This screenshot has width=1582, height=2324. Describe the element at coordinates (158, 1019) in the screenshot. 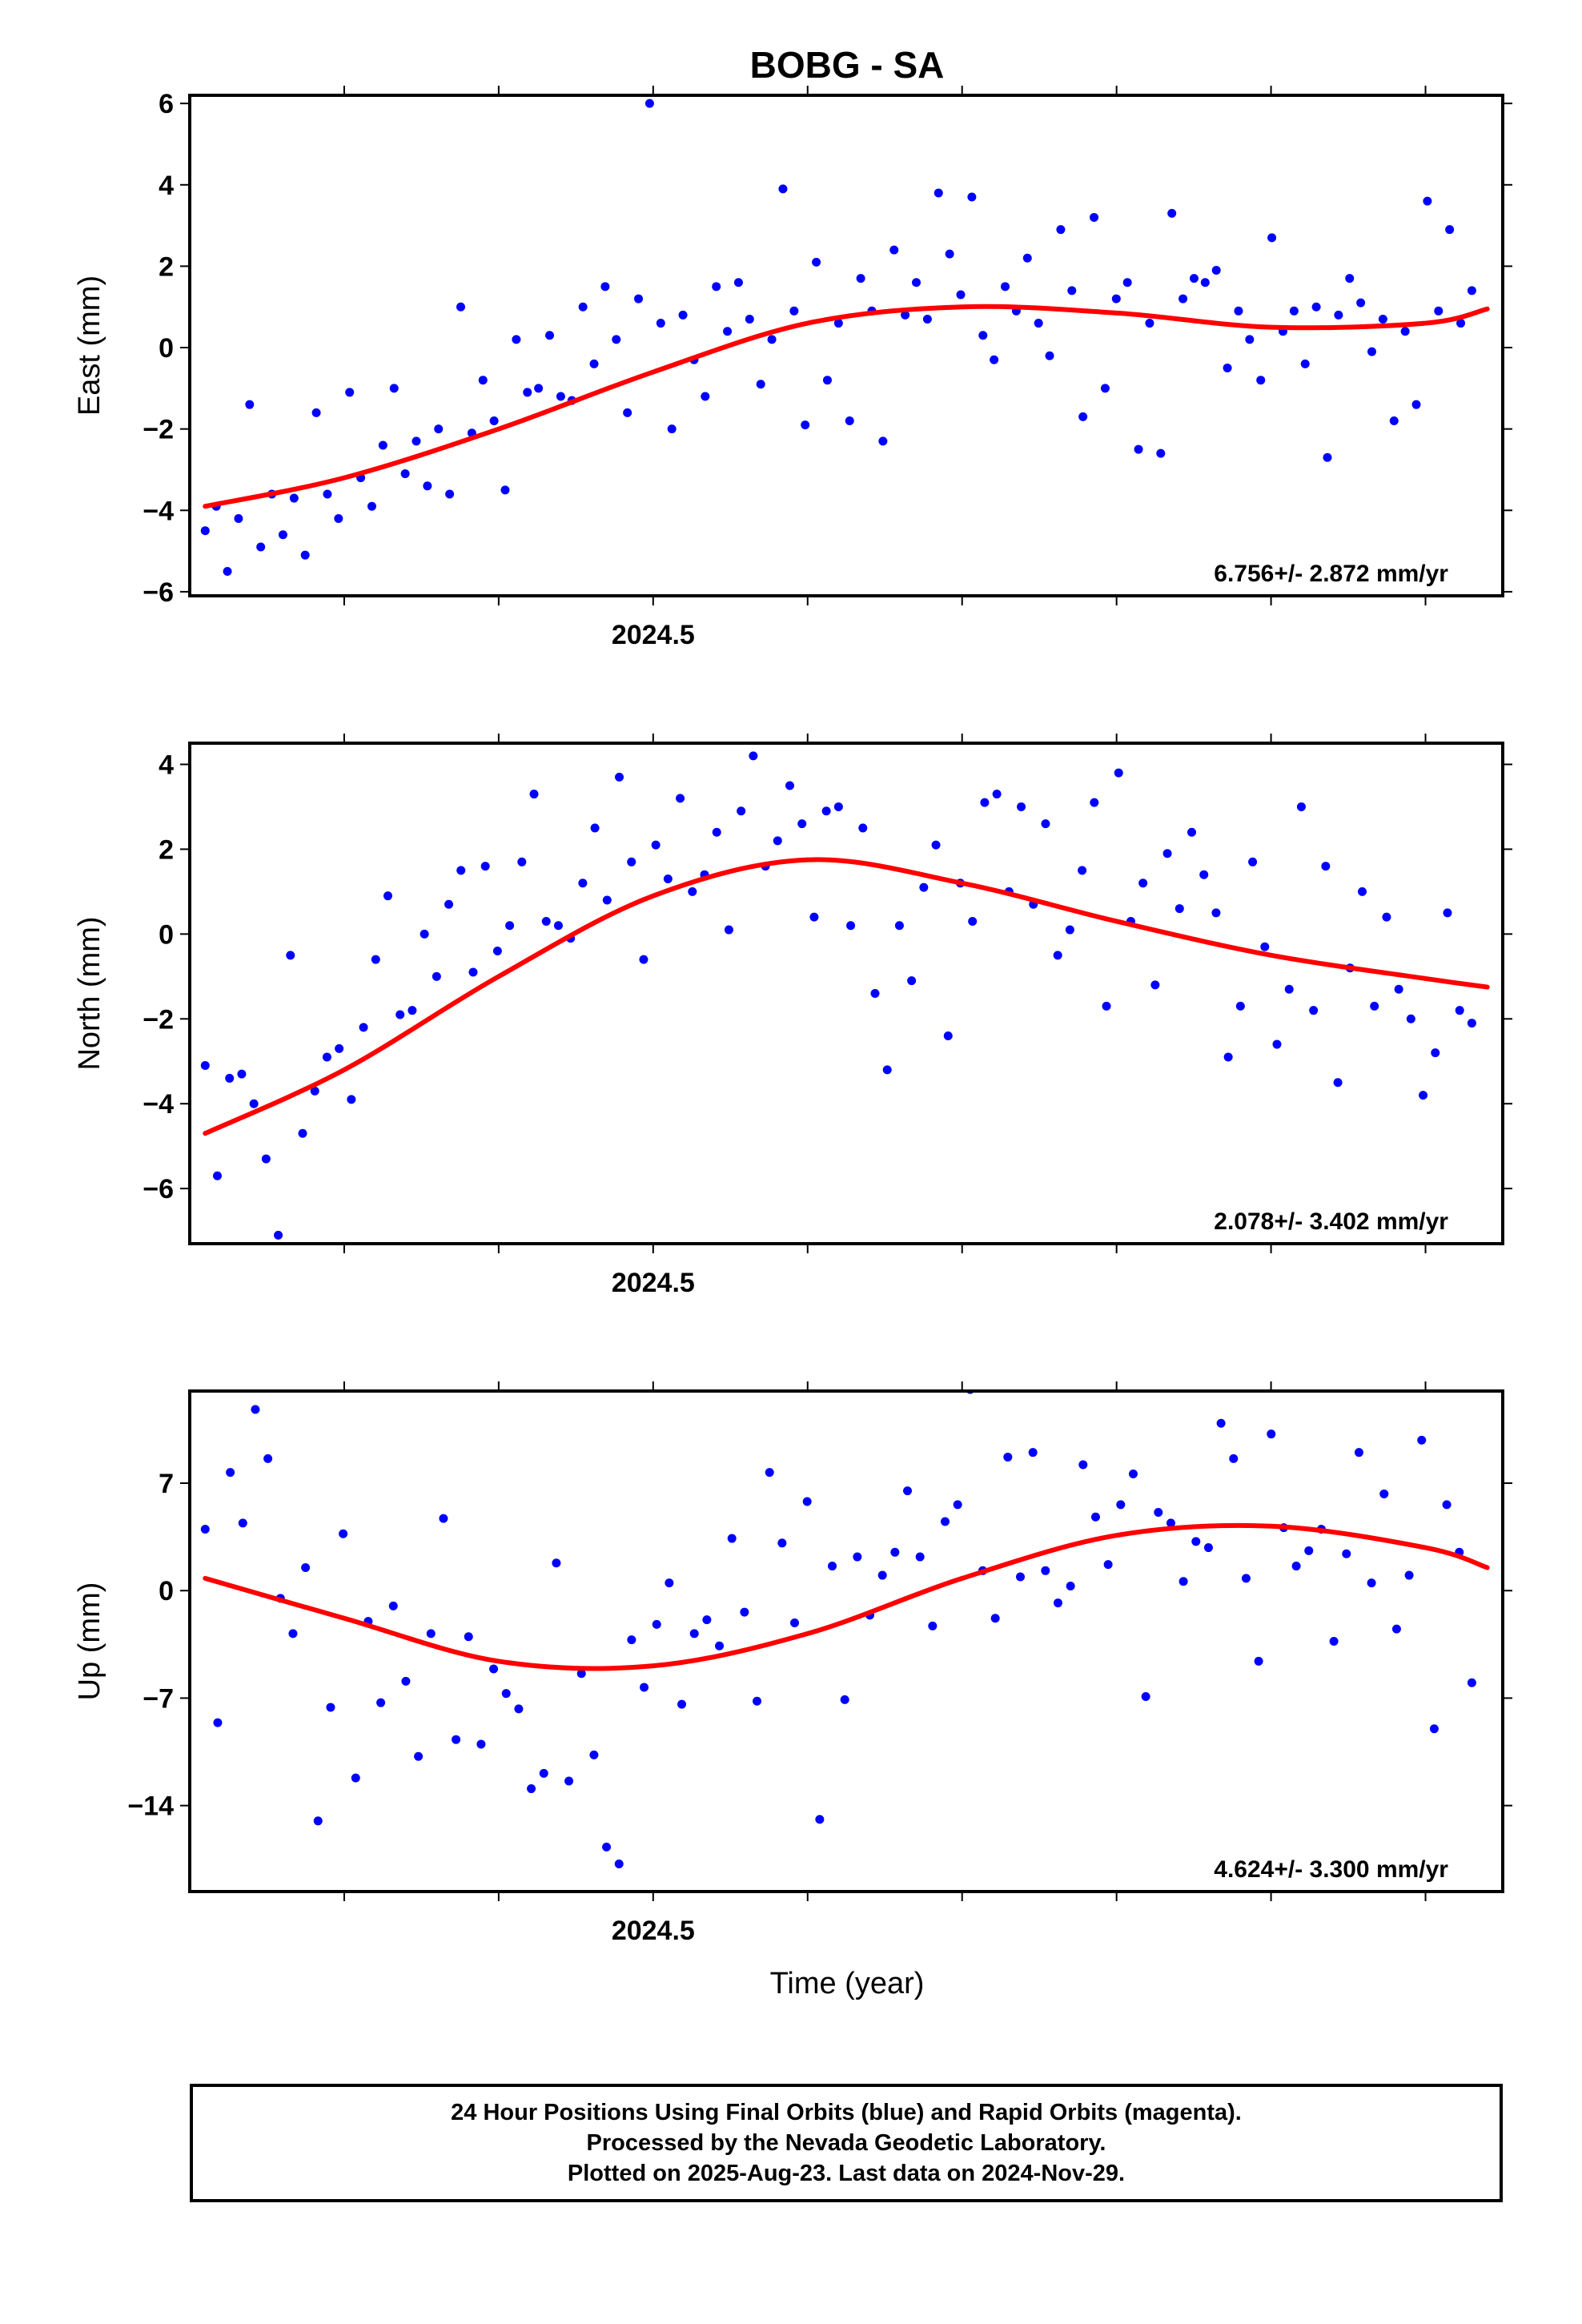

I see `y-tick-label: −2` at that location.